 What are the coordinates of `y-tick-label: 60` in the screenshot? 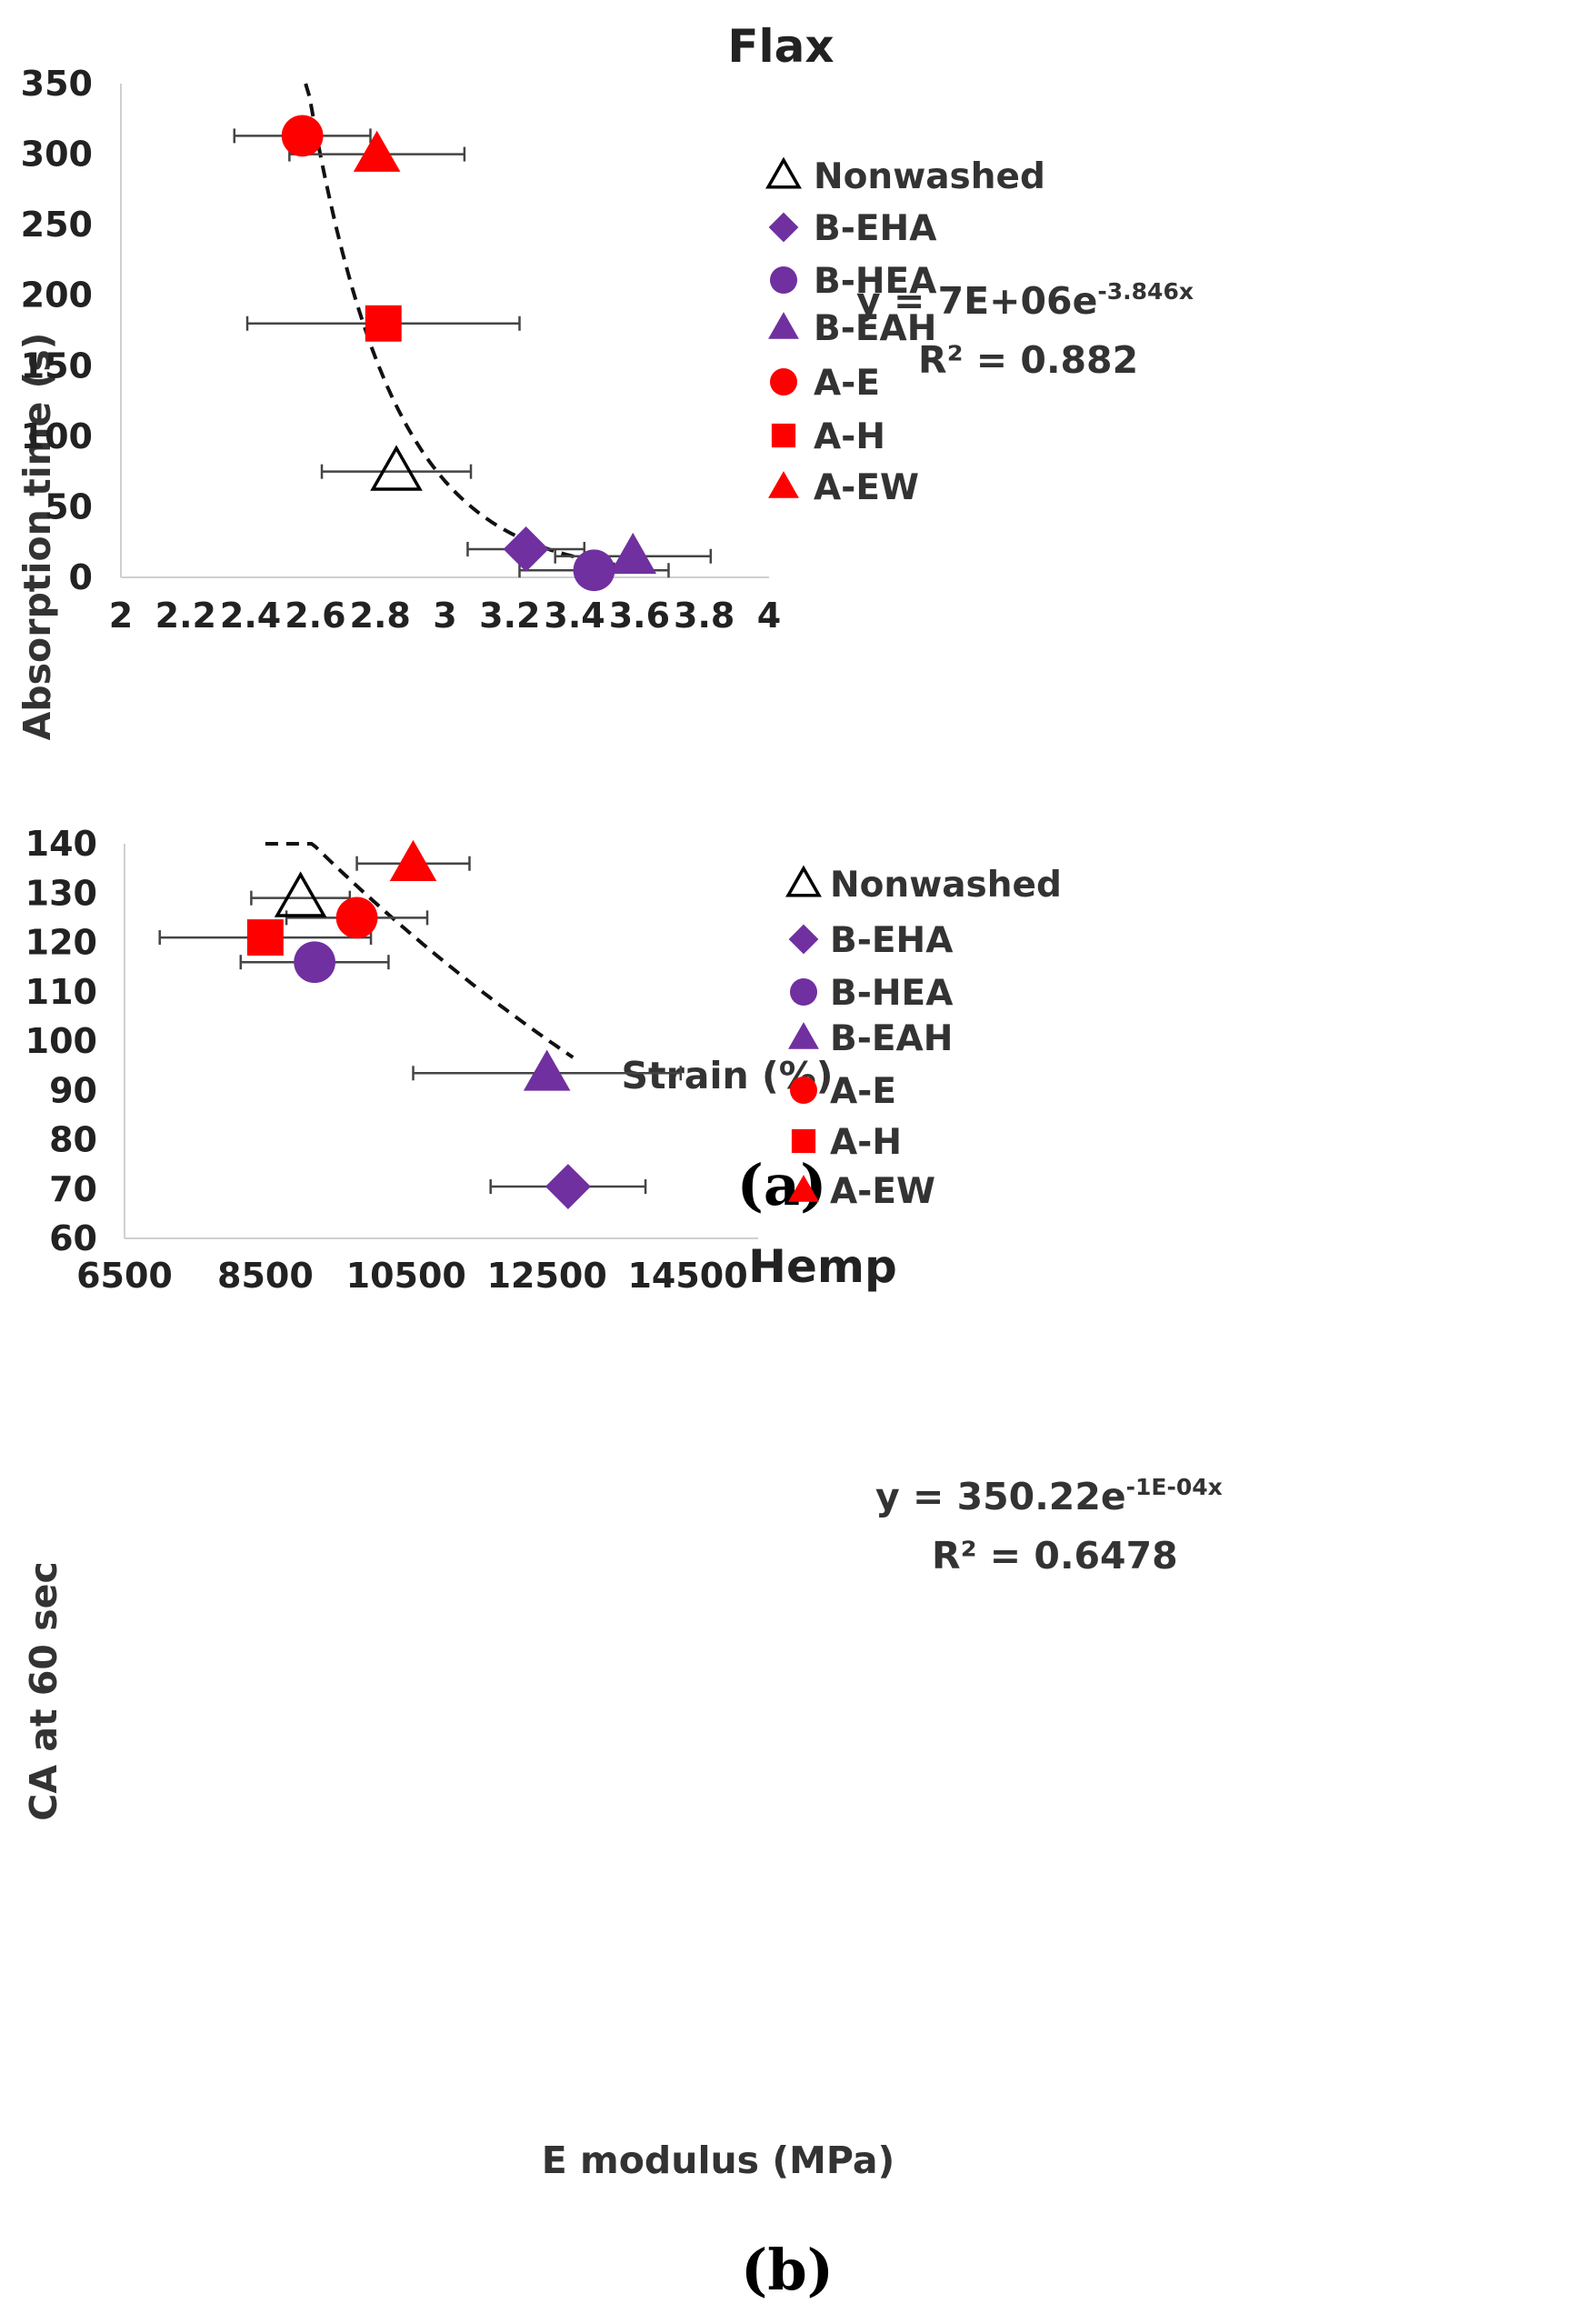 It's located at (73, 1238).